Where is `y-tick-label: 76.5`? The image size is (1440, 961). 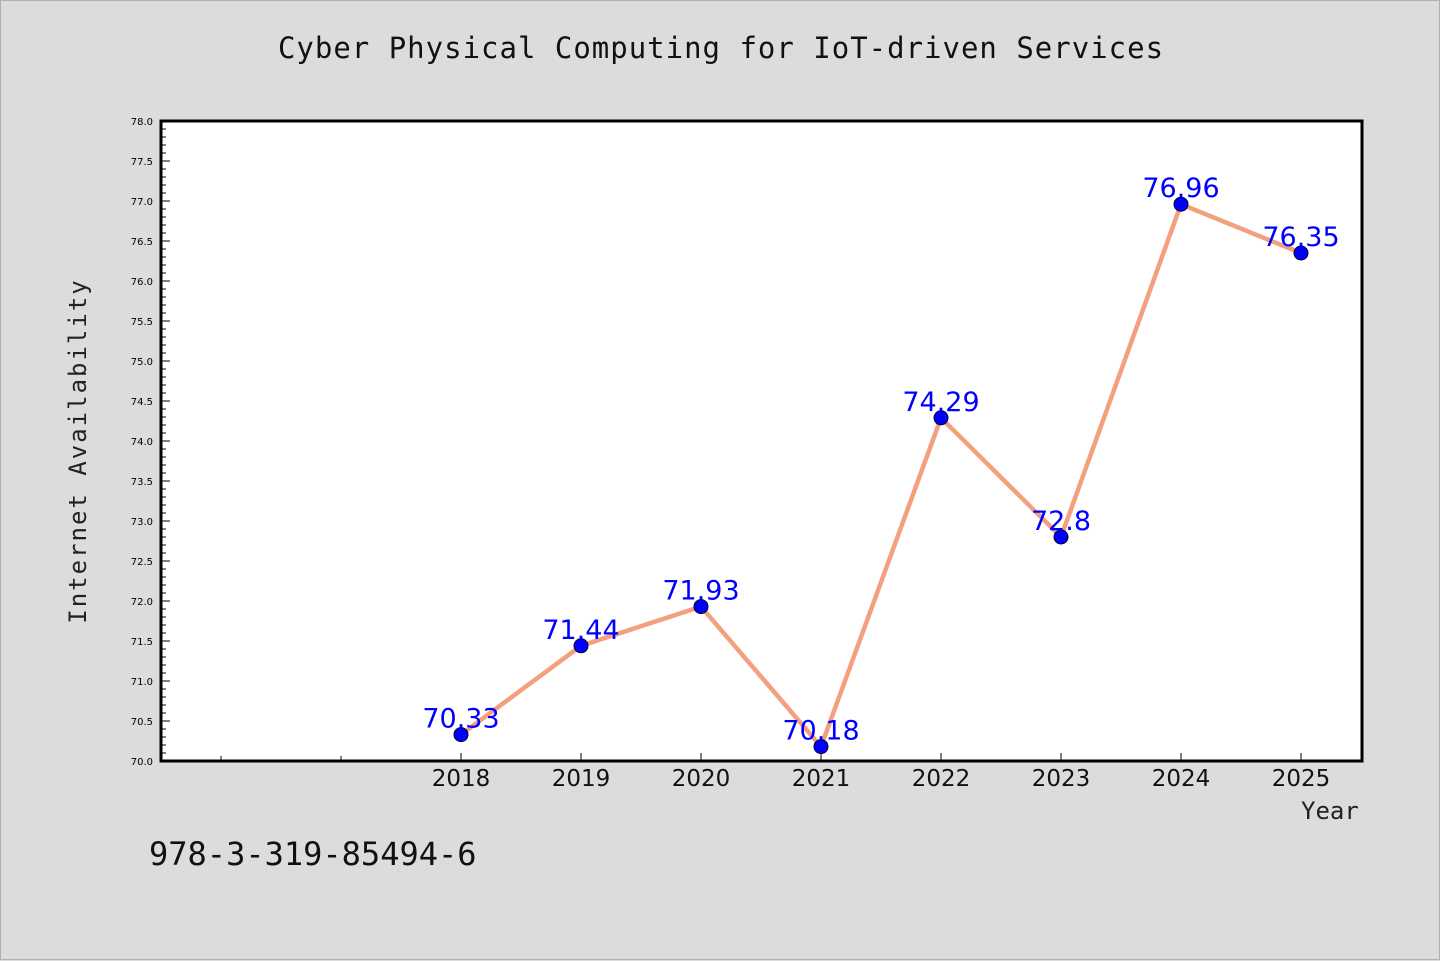 y-tick-label: 76.5 is located at coordinates (142, 242).